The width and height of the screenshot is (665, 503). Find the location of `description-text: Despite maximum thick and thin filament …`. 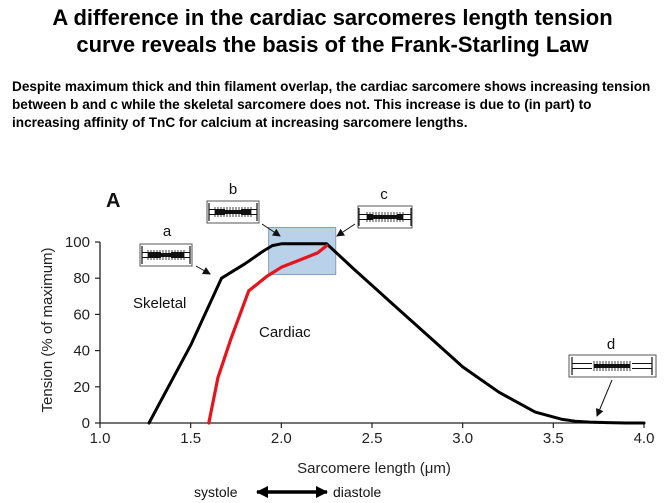

description-text: Despite maximum thick and thin filament … is located at coordinates (331, 104).